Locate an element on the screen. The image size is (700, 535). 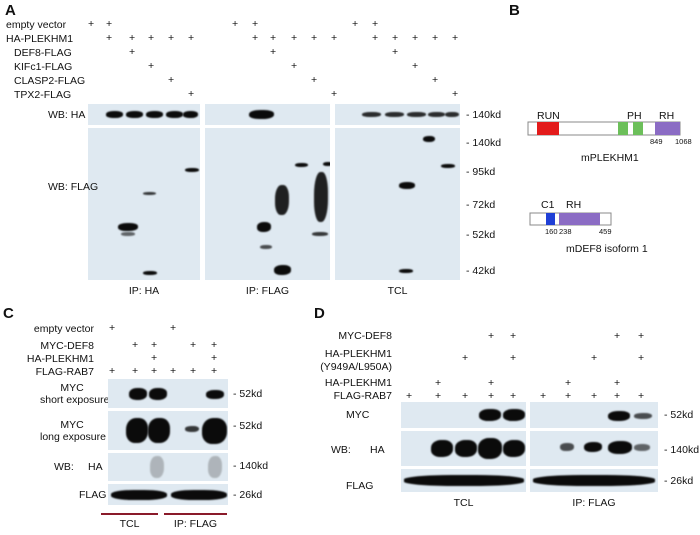
c-blot-label-myc-short: MYC short exposure is located at coordinates (75, 394).